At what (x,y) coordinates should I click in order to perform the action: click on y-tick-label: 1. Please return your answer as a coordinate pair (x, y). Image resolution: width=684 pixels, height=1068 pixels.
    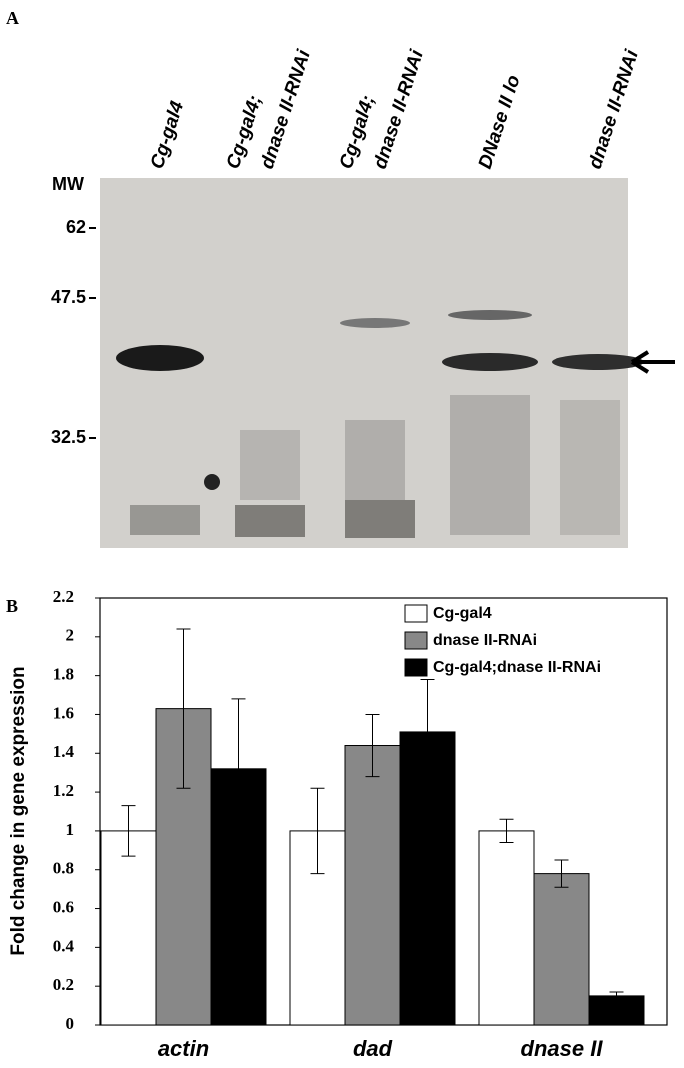
    Looking at the image, I should click on (70, 829).